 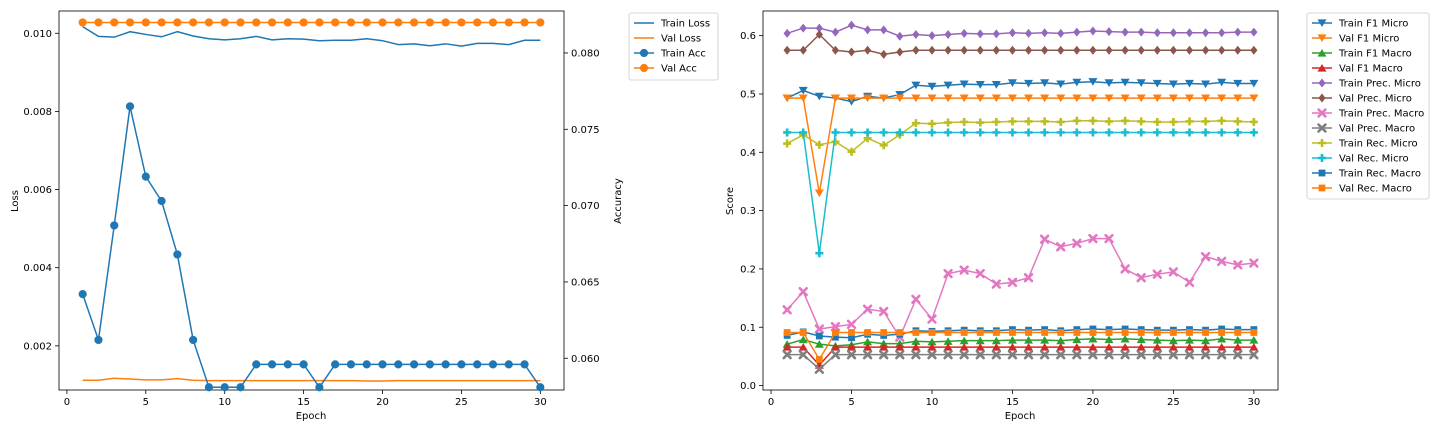 I want to click on series-val-loss, so click(x=311, y=379).